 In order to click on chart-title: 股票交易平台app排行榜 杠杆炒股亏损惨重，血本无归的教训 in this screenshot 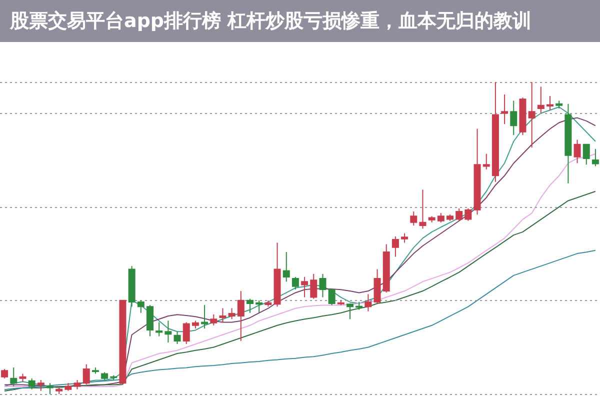, I will do `click(270, 21)`.